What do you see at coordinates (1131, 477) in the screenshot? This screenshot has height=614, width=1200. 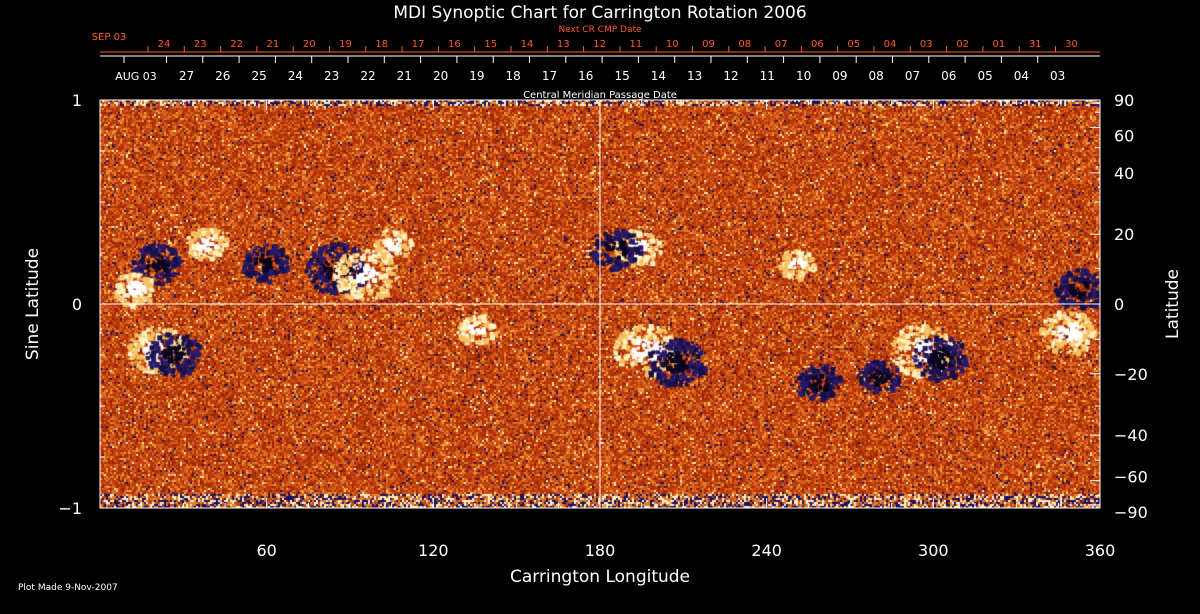 I see `y-right-tick-label: −60` at bounding box center [1131, 477].